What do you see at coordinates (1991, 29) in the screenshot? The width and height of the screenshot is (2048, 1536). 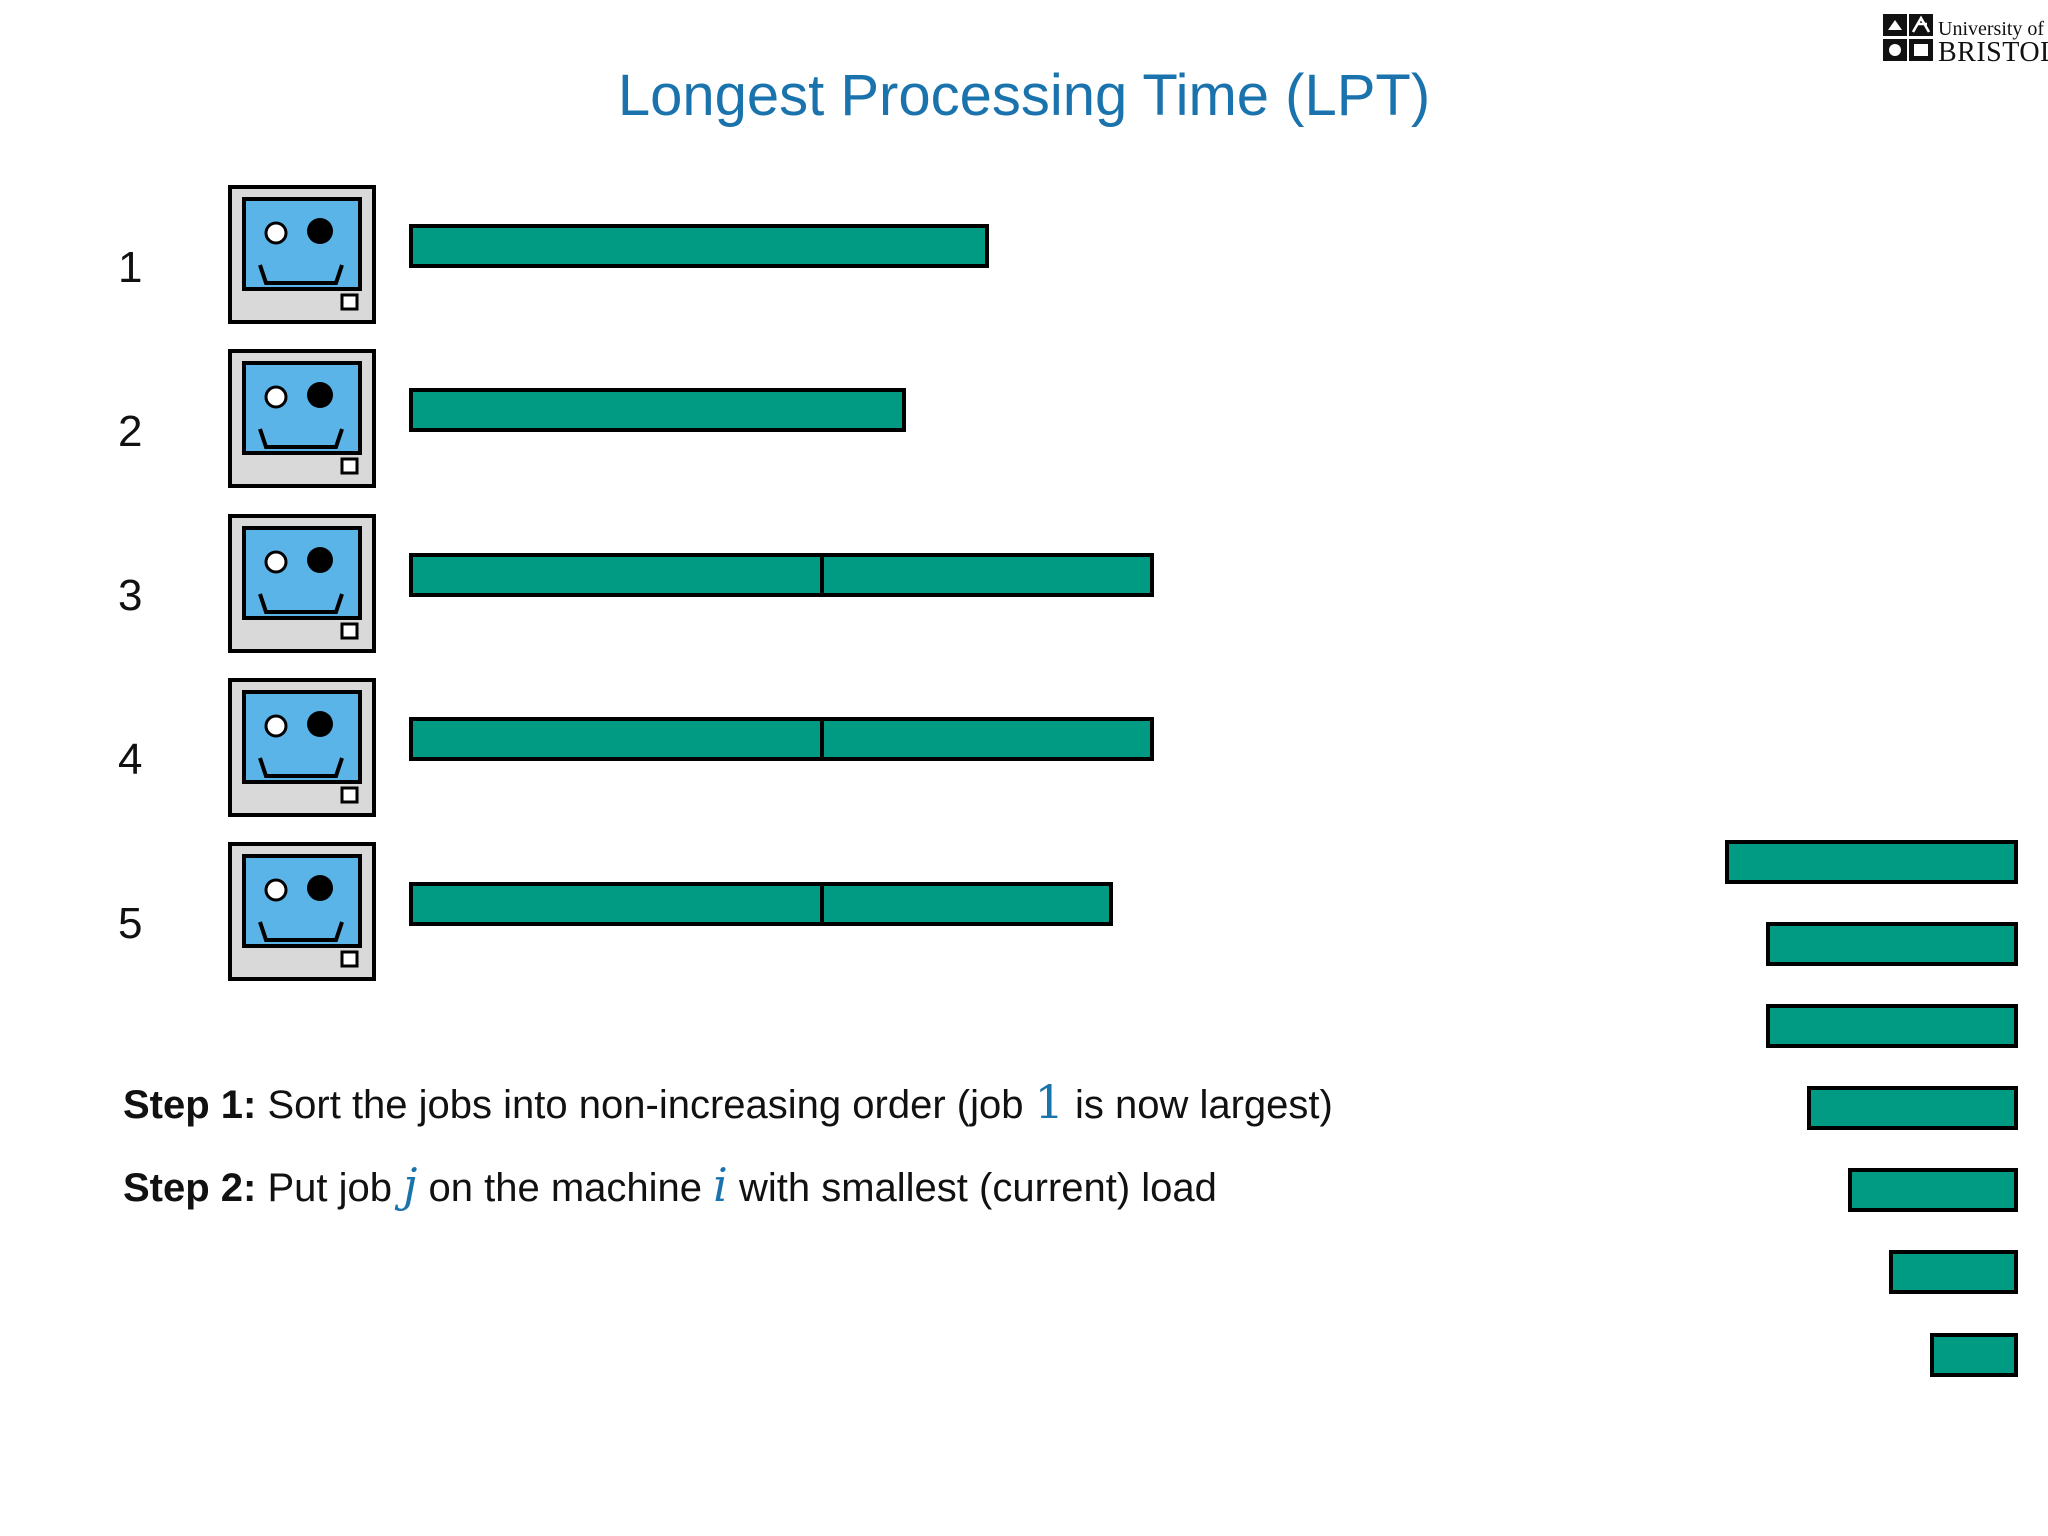 I see `logo-line-1: University of` at bounding box center [1991, 29].